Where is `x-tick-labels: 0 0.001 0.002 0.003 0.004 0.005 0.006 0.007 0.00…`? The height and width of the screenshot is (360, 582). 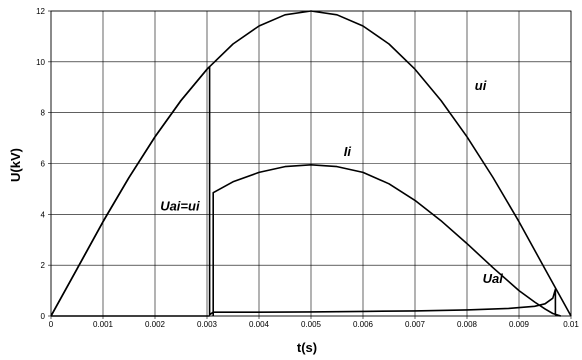 x-tick-labels: 0 0.001 0.002 0.003 0.004 0.005 0.006 0.007 0.00… is located at coordinates (314, 324).